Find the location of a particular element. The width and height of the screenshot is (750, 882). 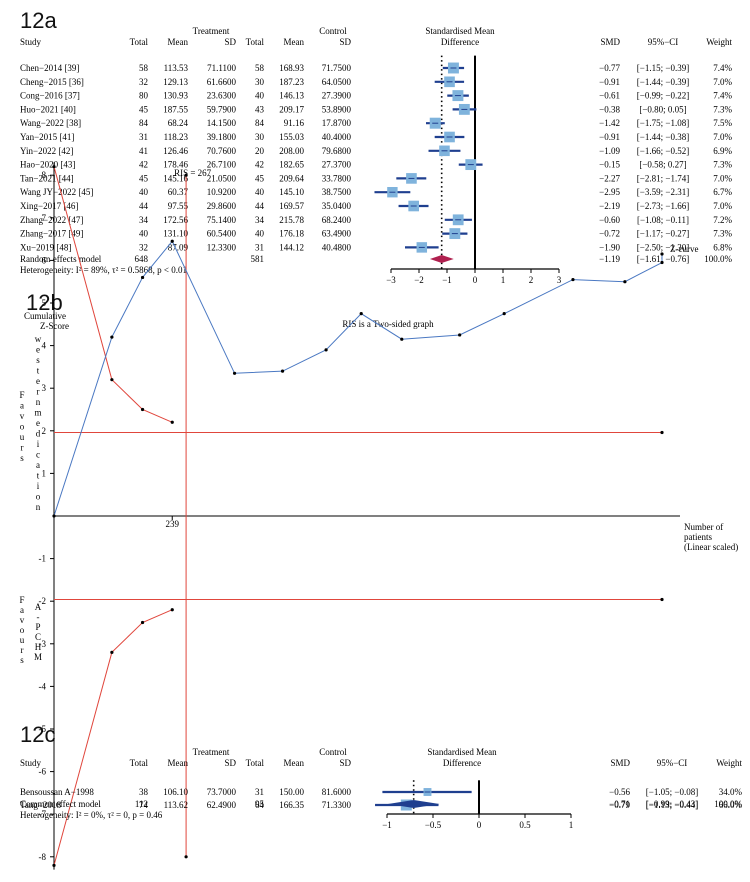

study-name: Xing−2017 [46] is located at coordinates (49, 206).